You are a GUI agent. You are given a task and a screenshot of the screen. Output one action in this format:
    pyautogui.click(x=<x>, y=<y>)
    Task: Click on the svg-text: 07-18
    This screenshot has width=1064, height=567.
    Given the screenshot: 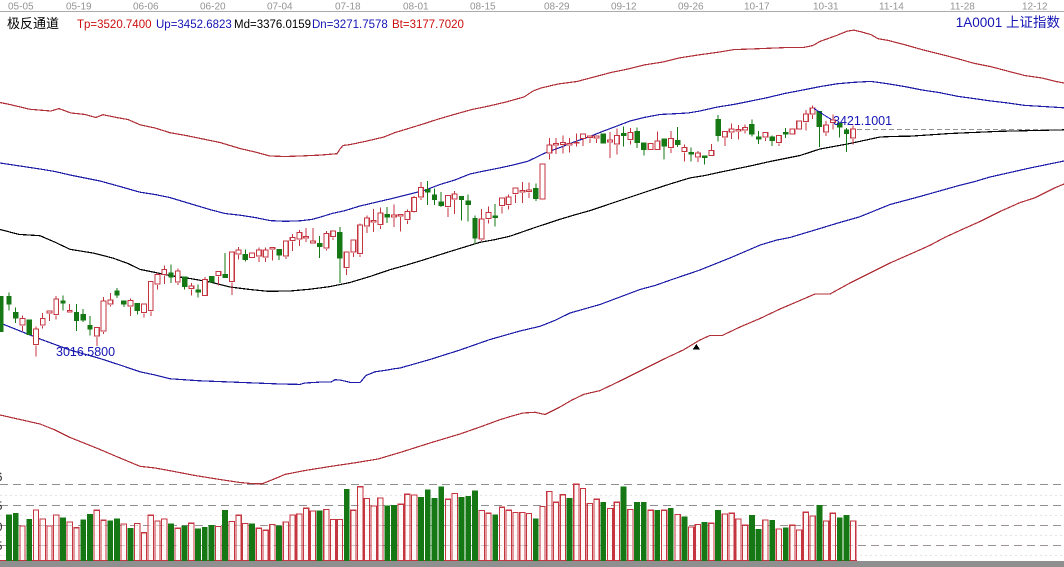 What is the action you would take?
    pyautogui.click(x=348, y=7)
    